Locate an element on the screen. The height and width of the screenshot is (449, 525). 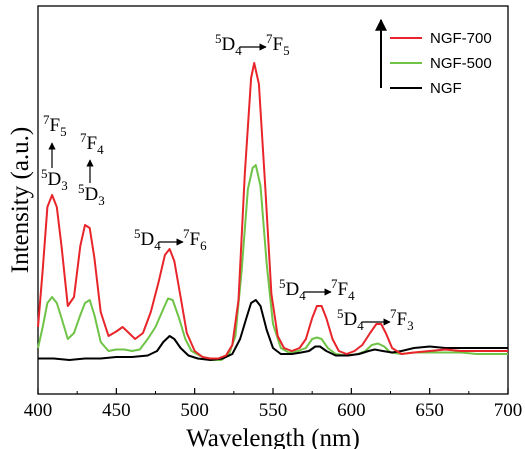
x-tick-label-700: 700 is located at coordinates (508, 410).